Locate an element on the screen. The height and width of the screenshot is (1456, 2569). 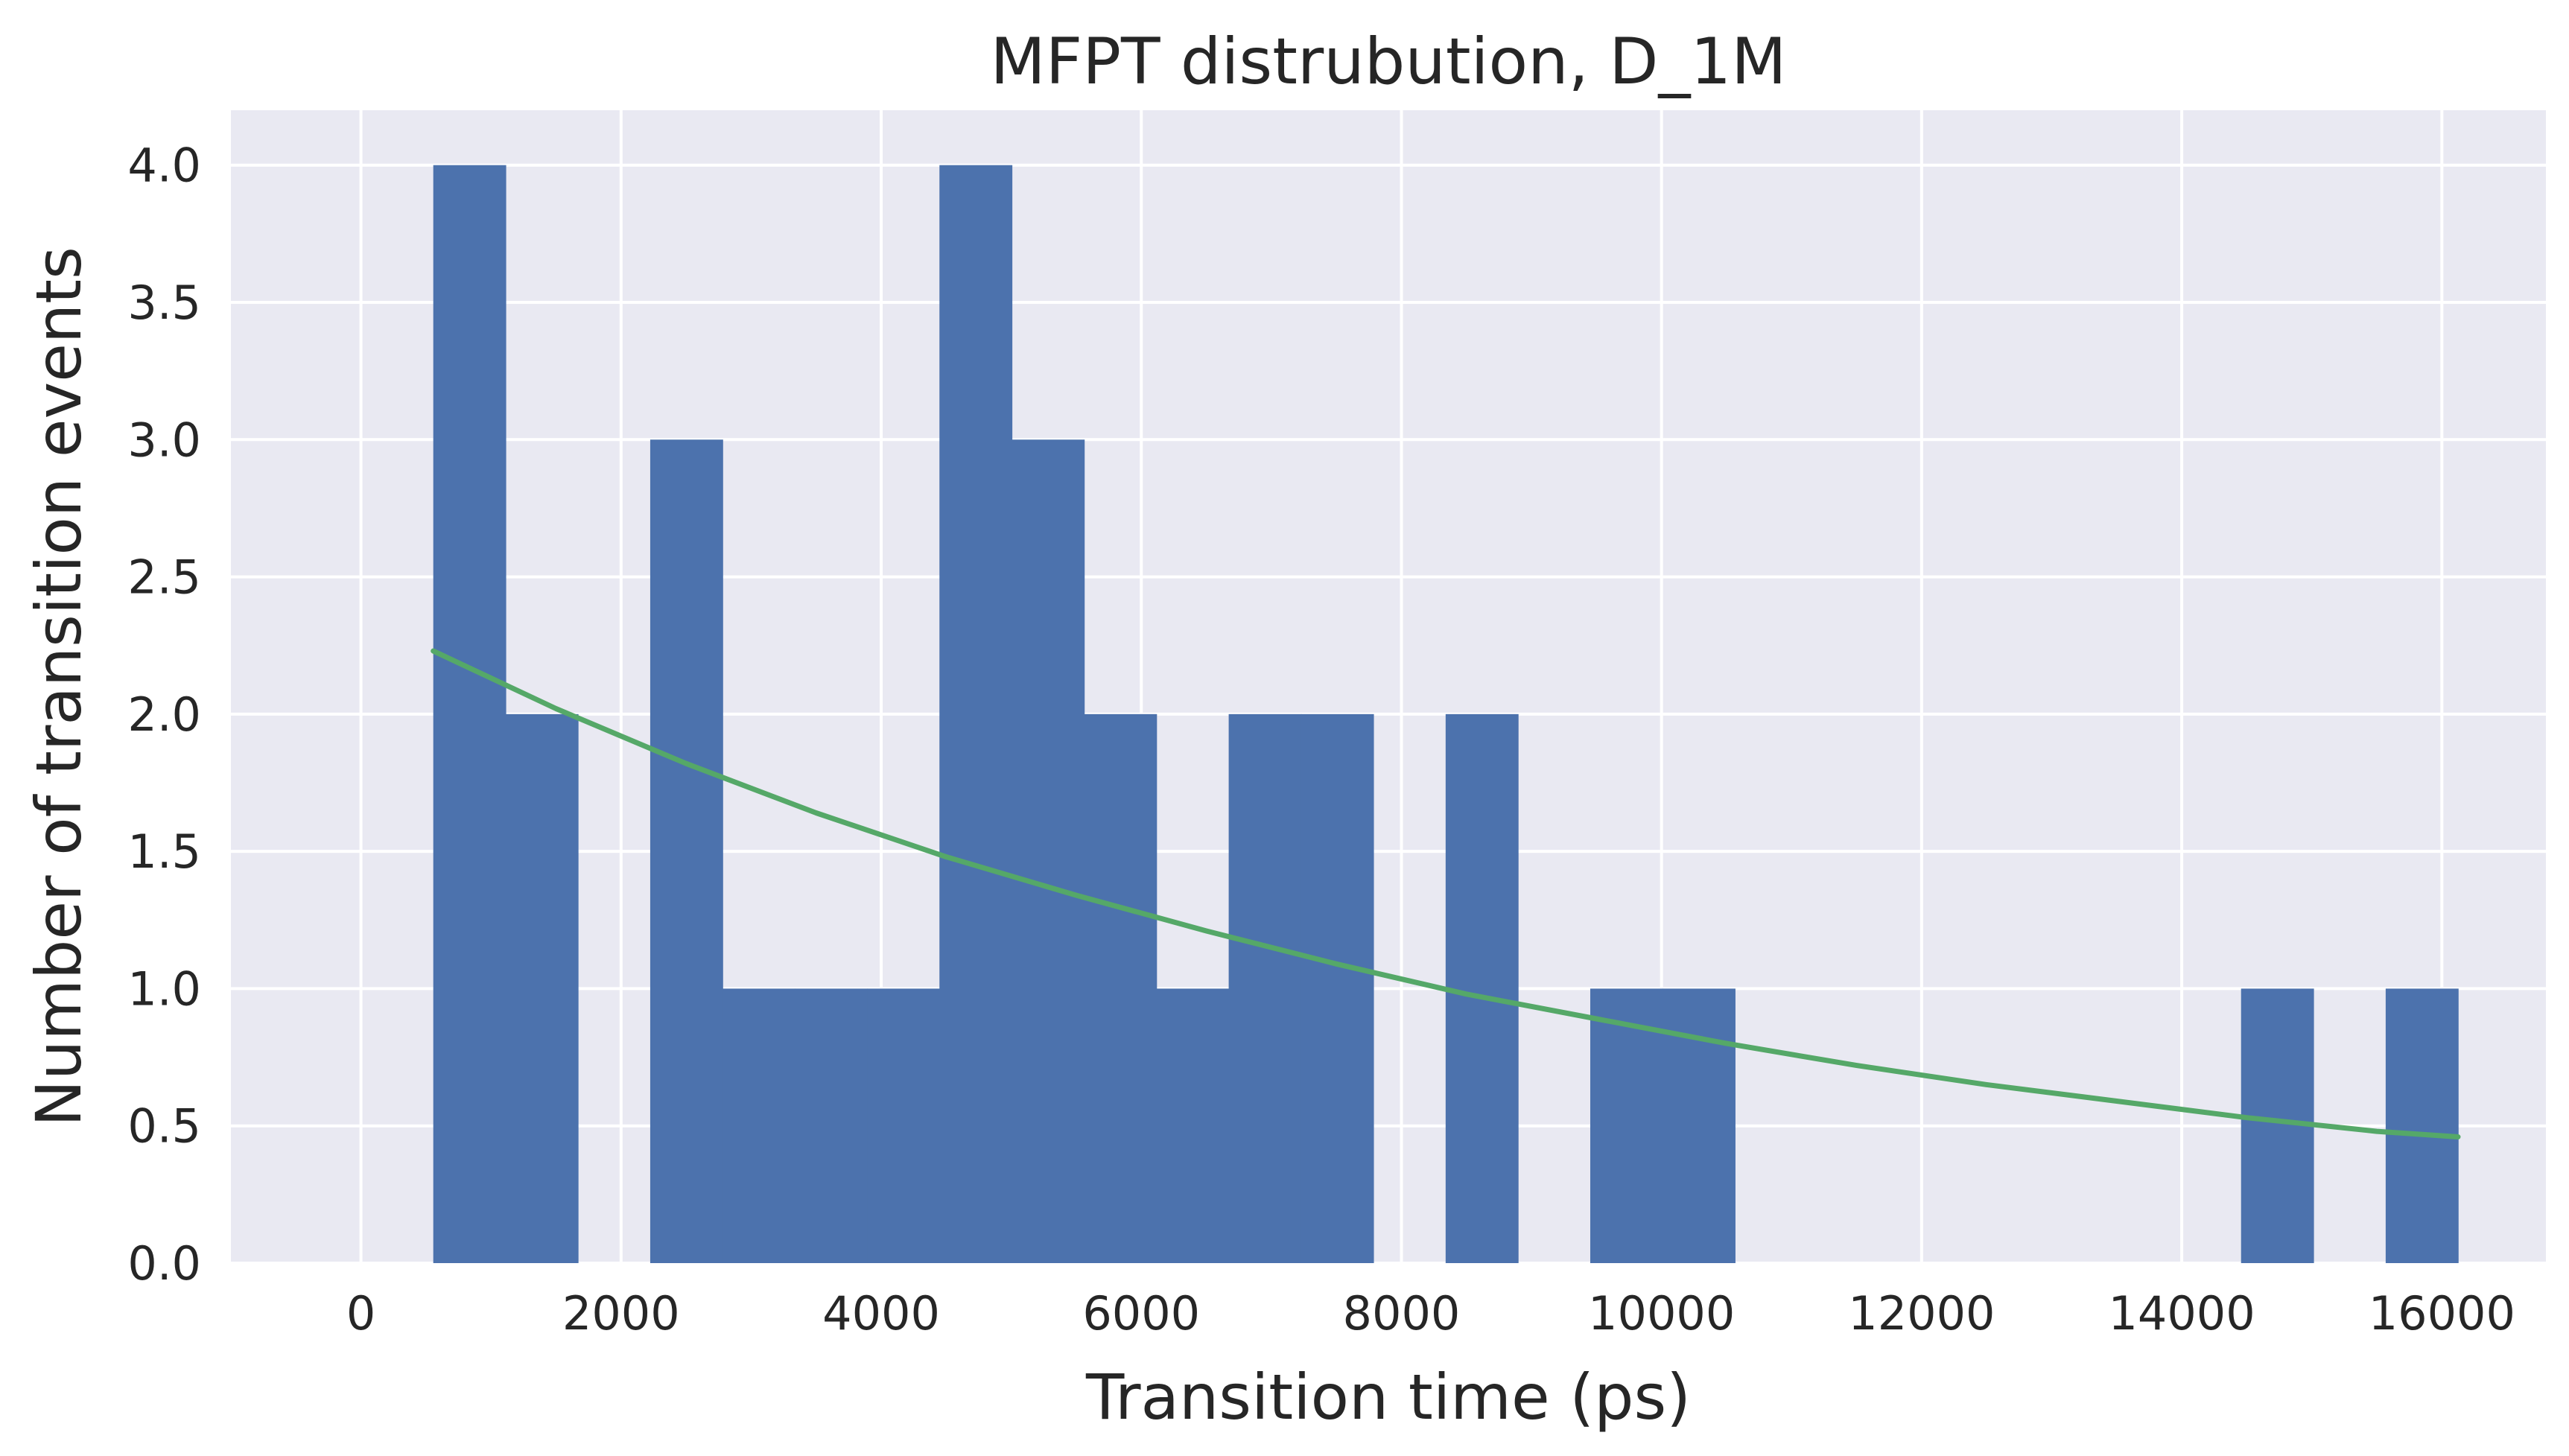
y-tick-label: 1.5 is located at coordinates (164, 851).